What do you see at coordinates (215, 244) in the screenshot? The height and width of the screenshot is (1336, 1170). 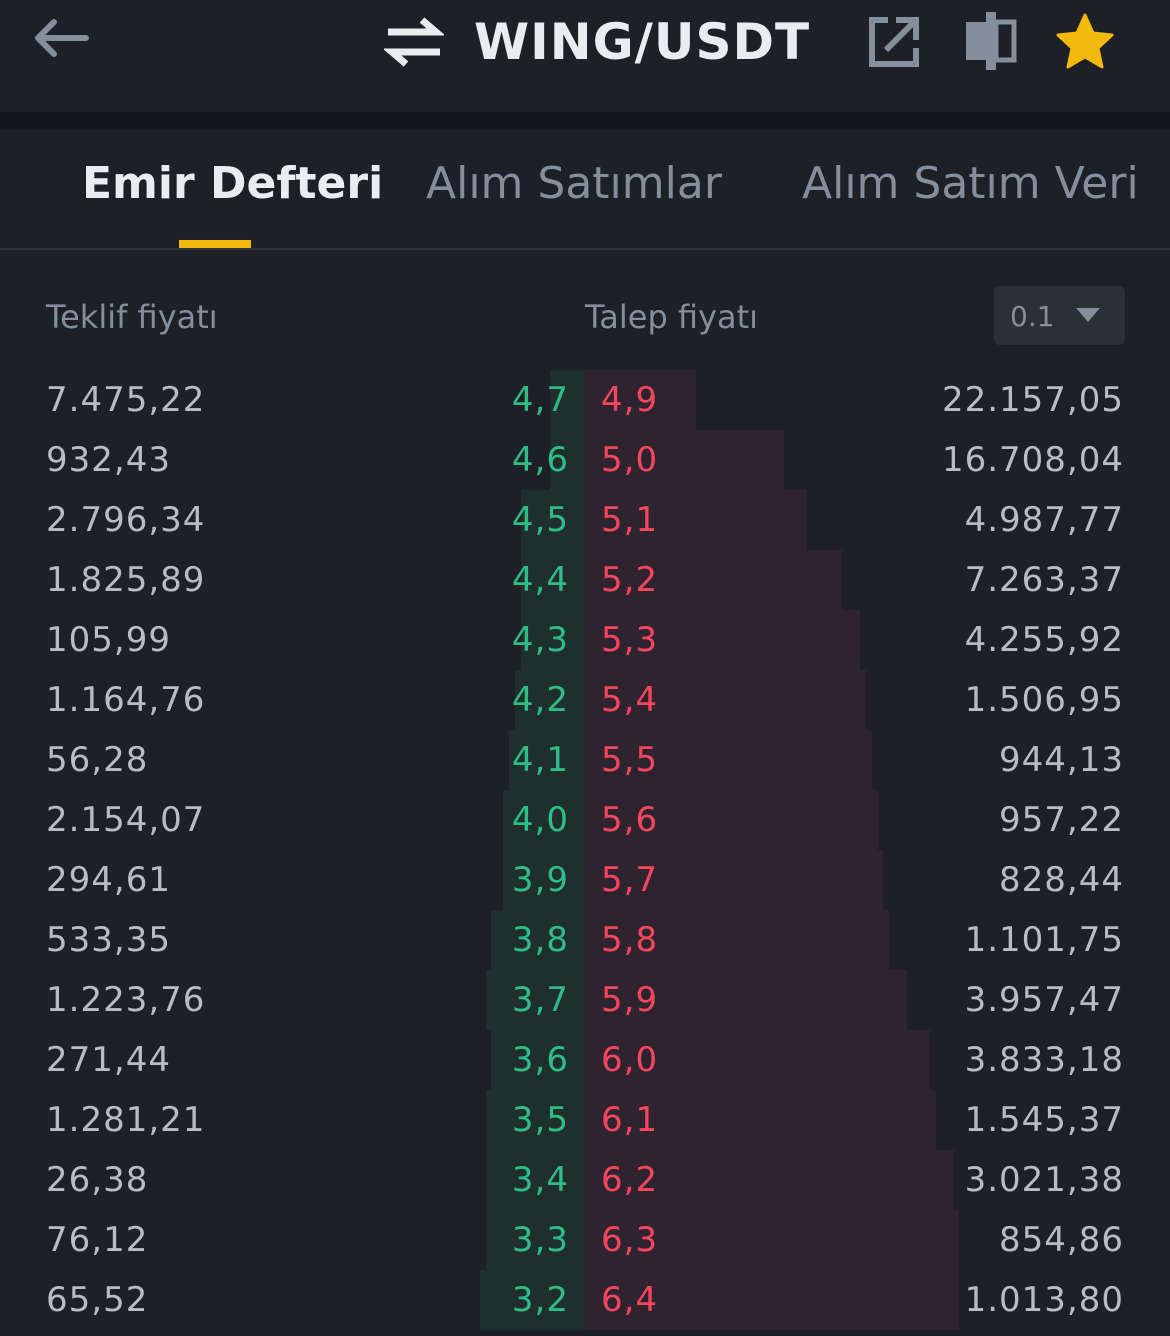 I see `active-tab-indicator` at bounding box center [215, 244].